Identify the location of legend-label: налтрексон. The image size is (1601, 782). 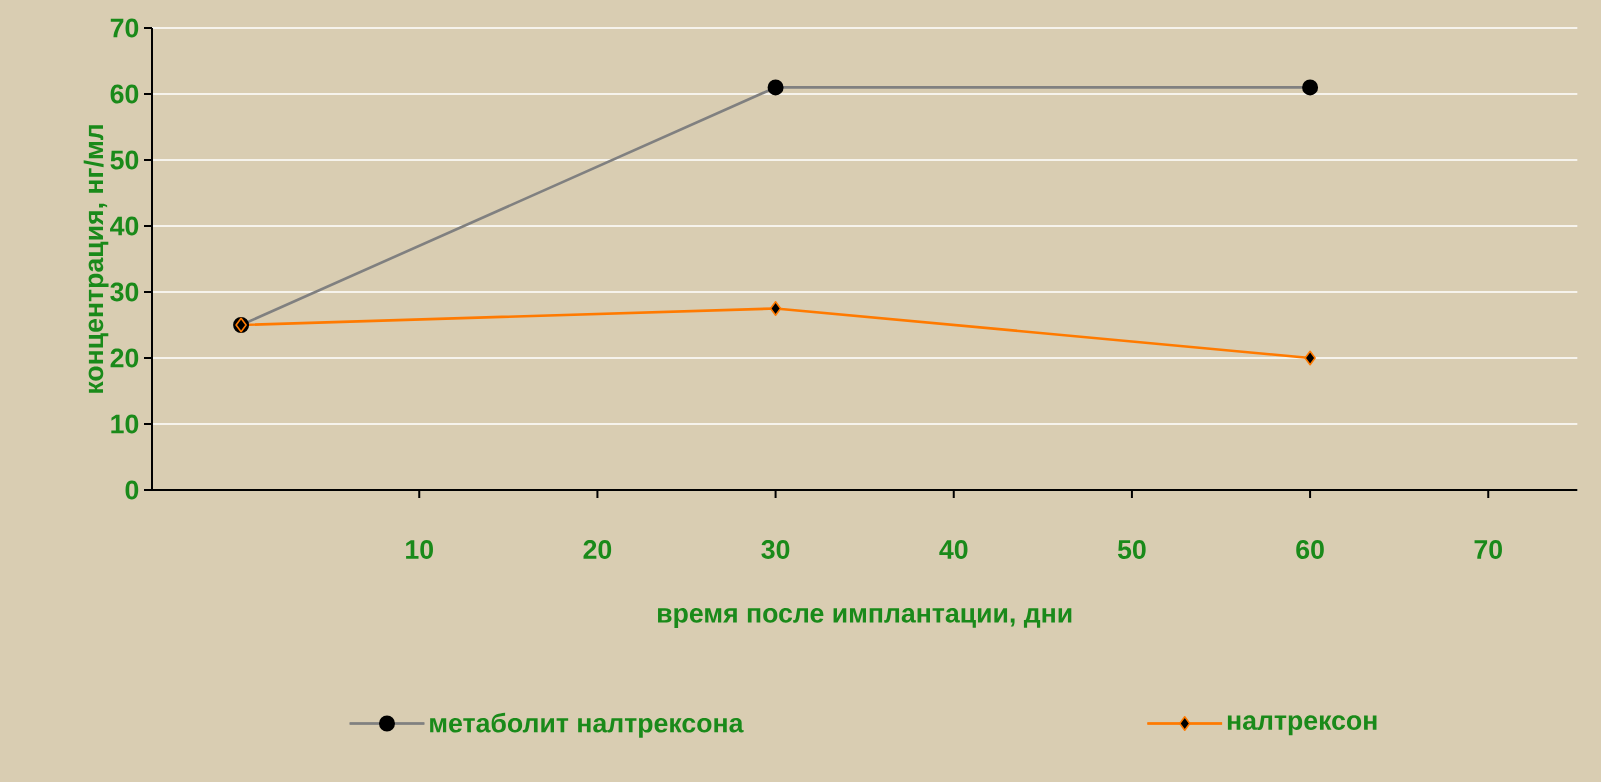
(1302, 725).